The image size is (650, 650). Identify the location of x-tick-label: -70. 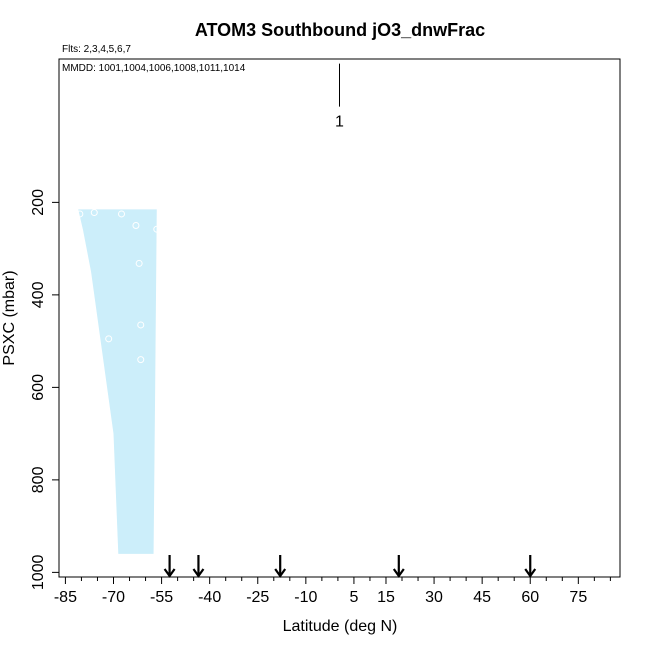
(113, 597).